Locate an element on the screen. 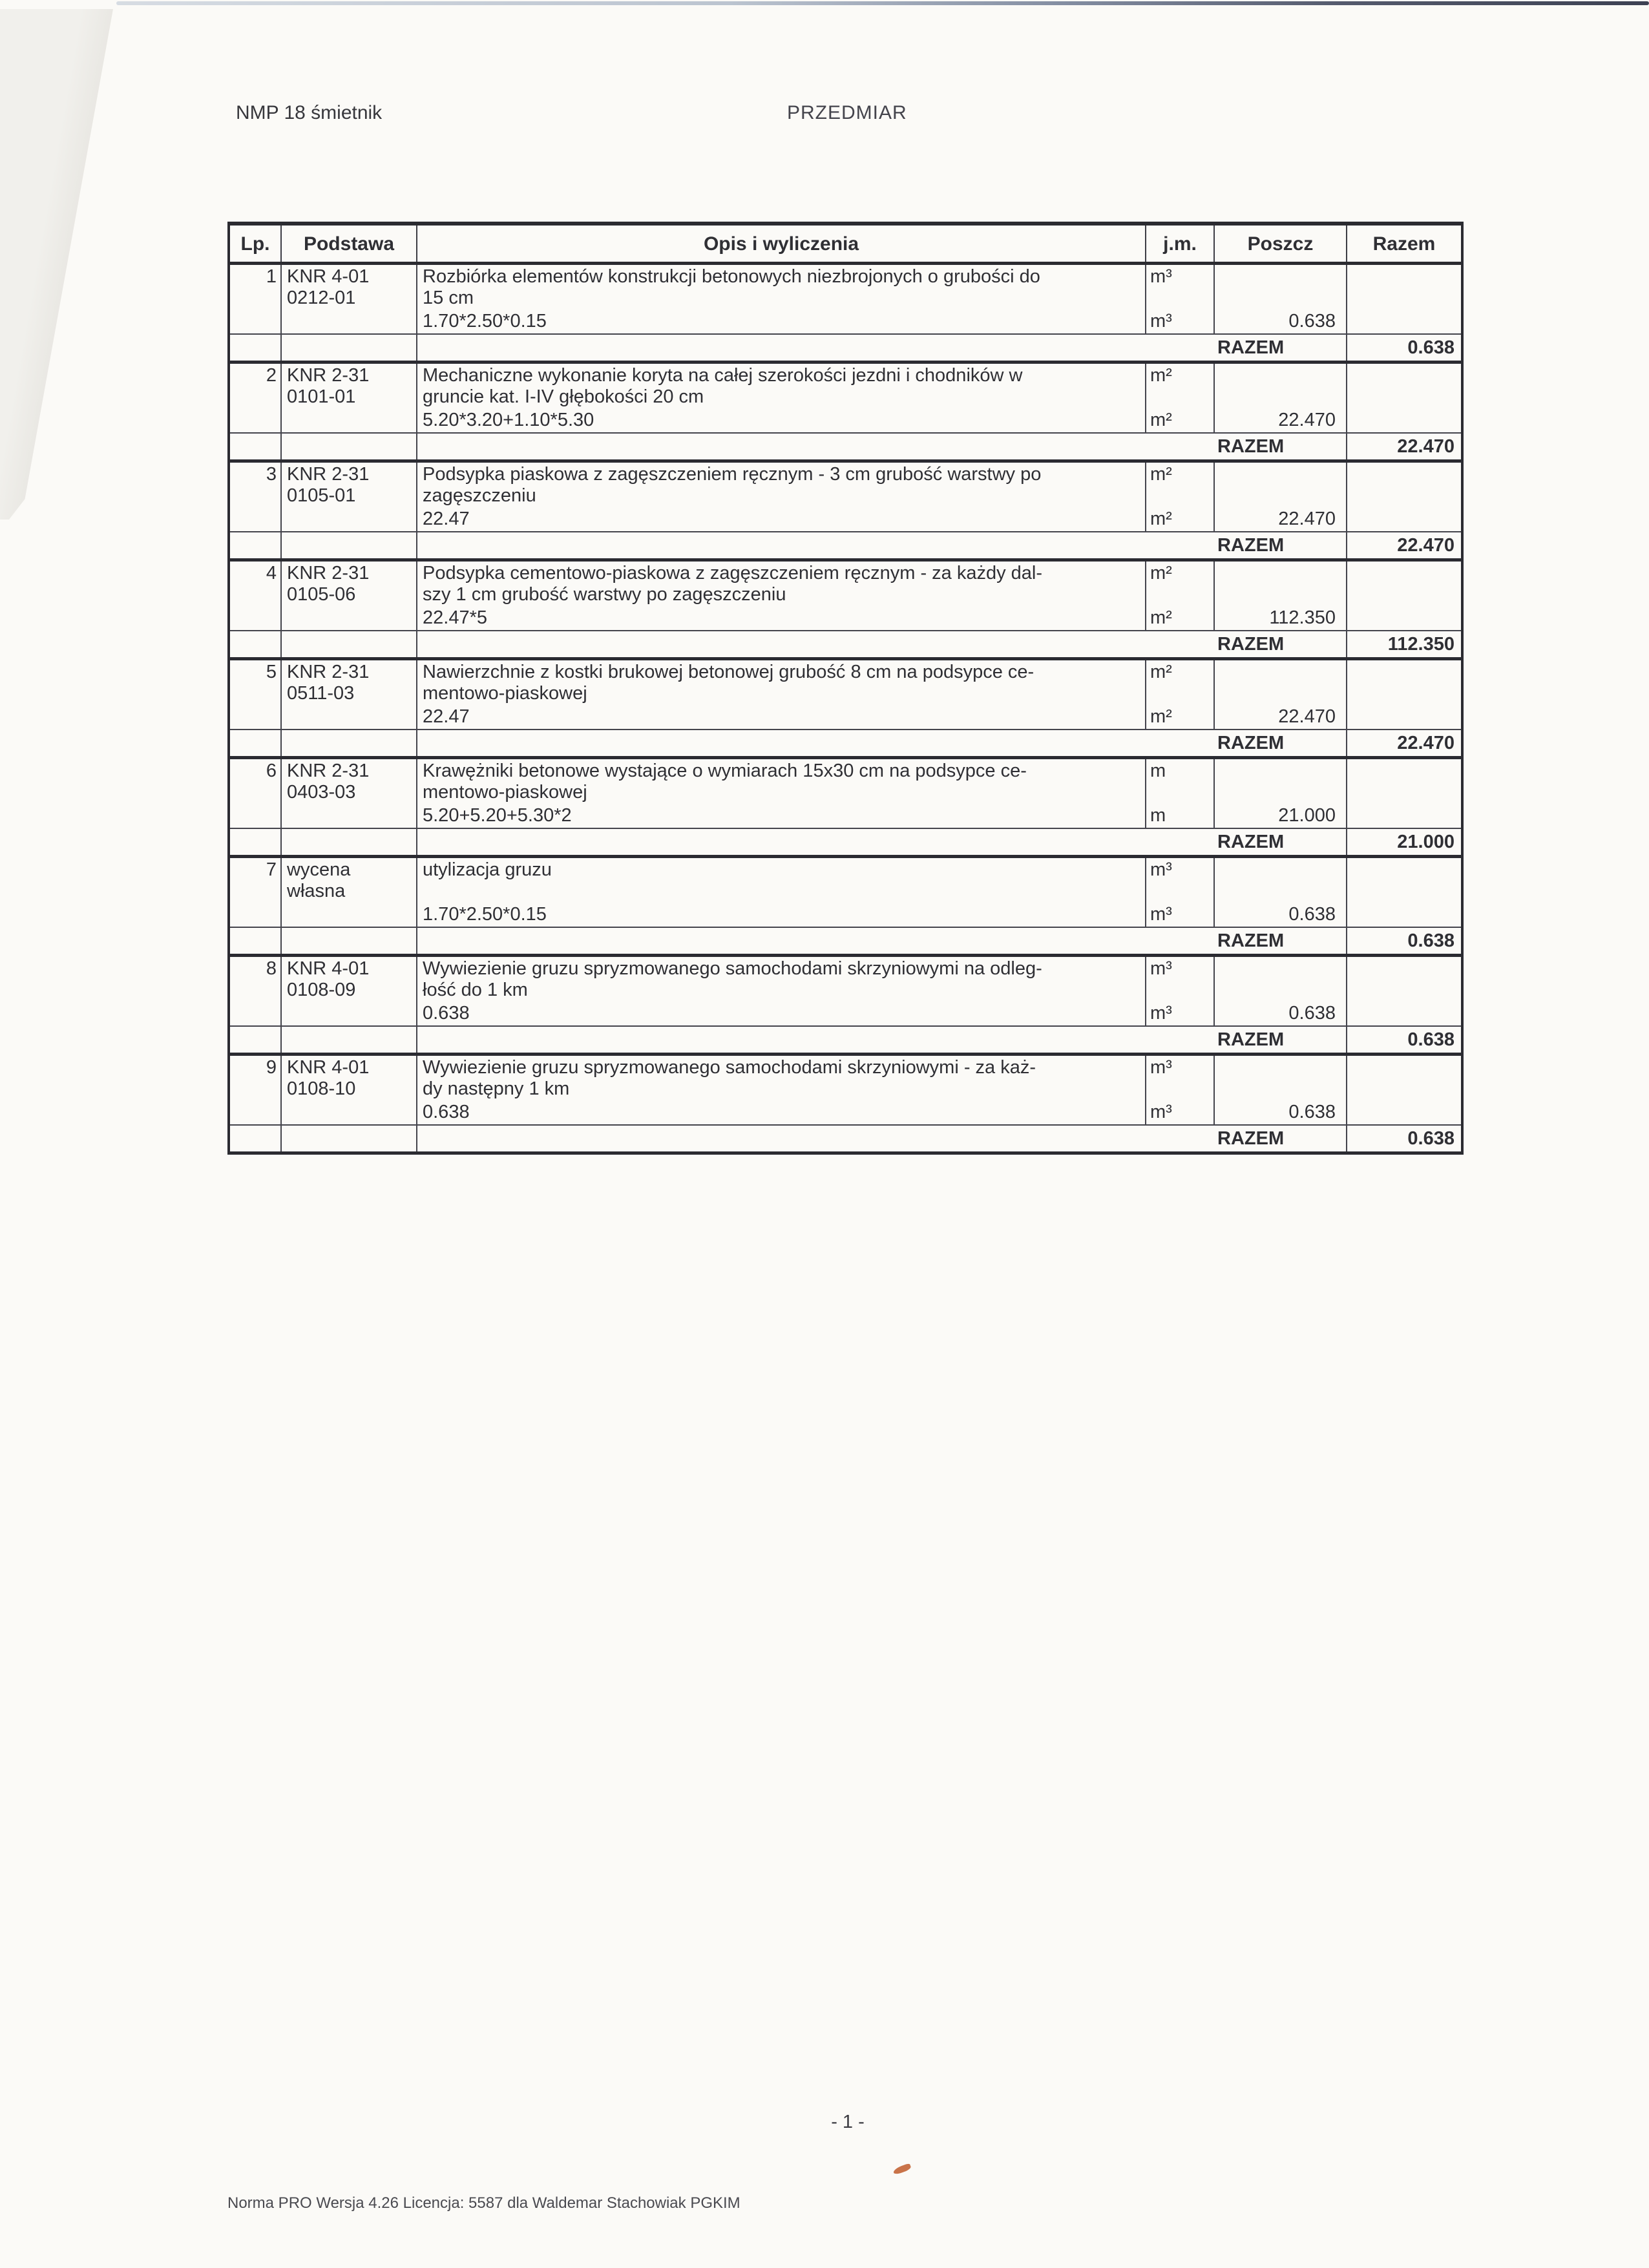  item-number: 3 is located at coordinates (256, 497).